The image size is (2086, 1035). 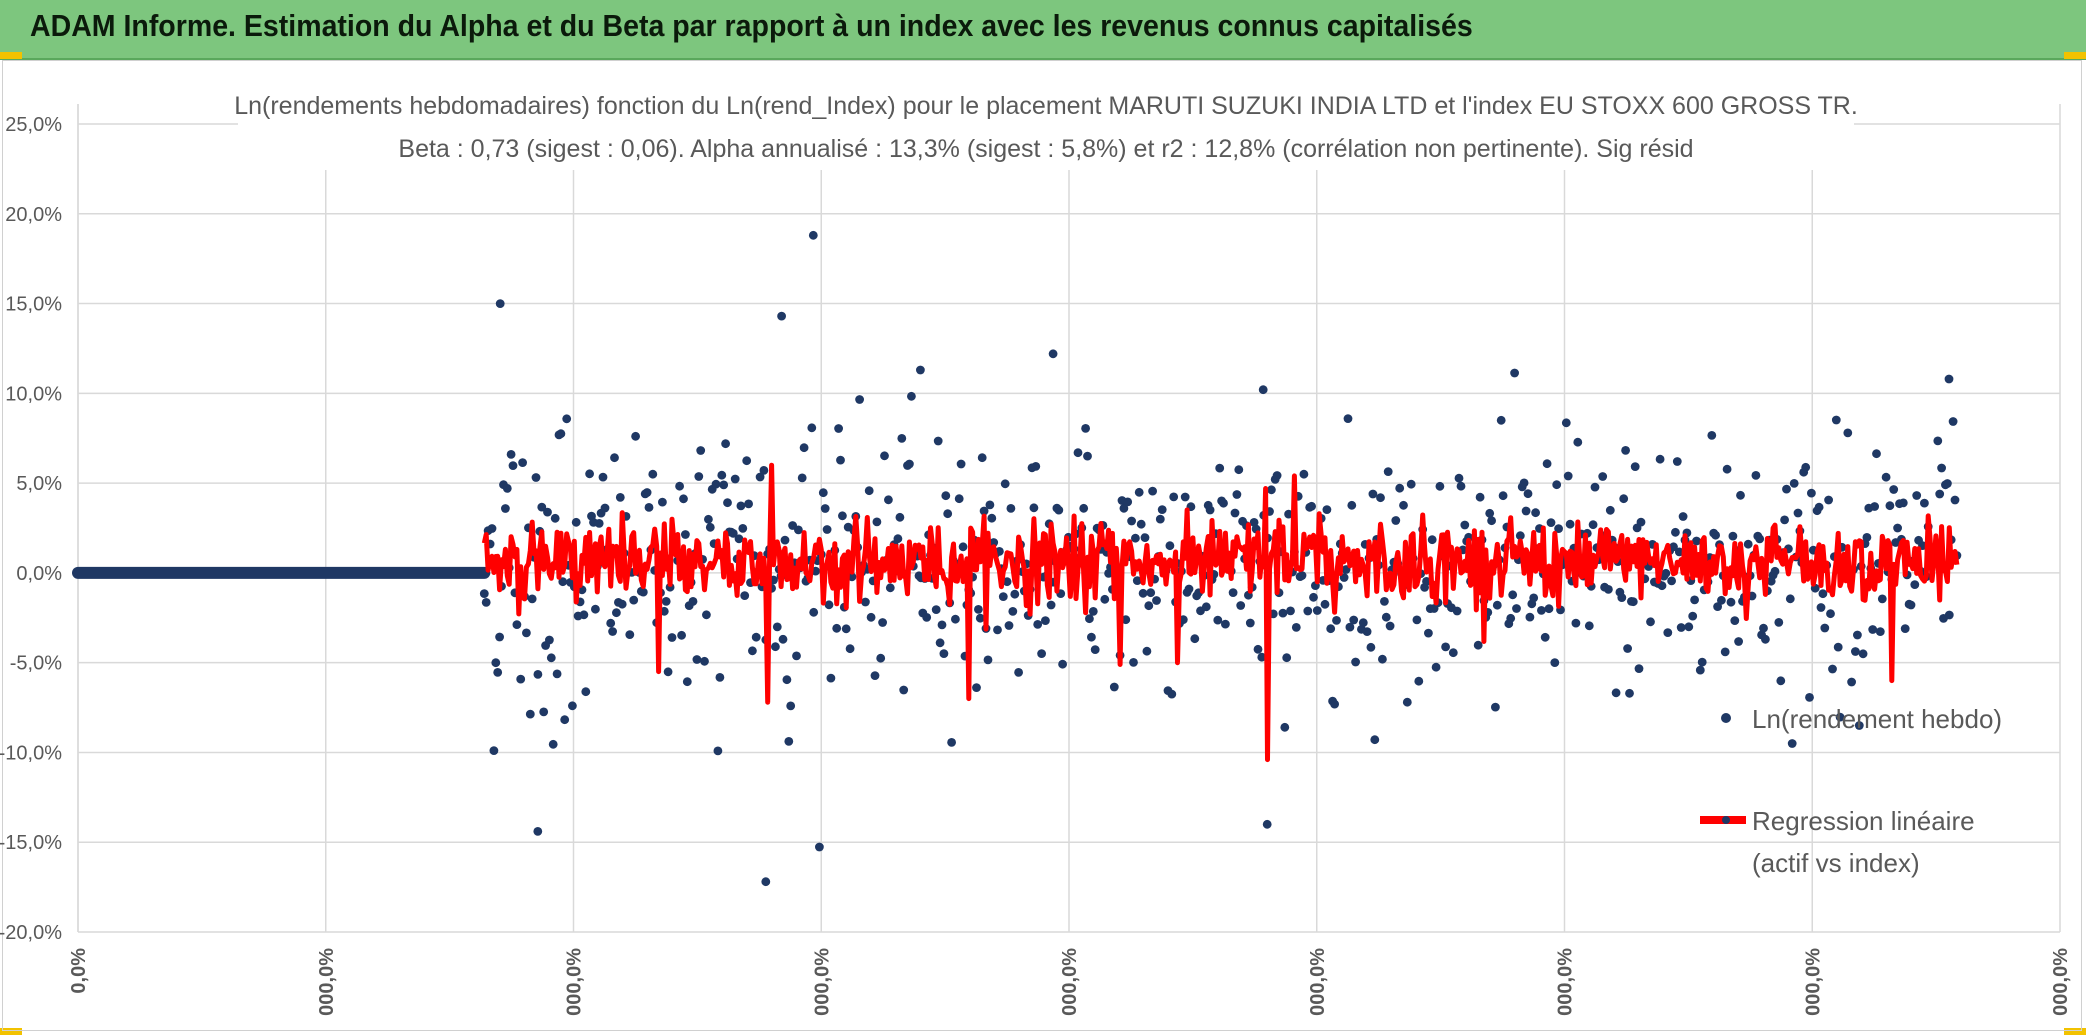 I want to click on legend-label-scatter: Ln(rendement hebdo), so click(x=1877, y=719).